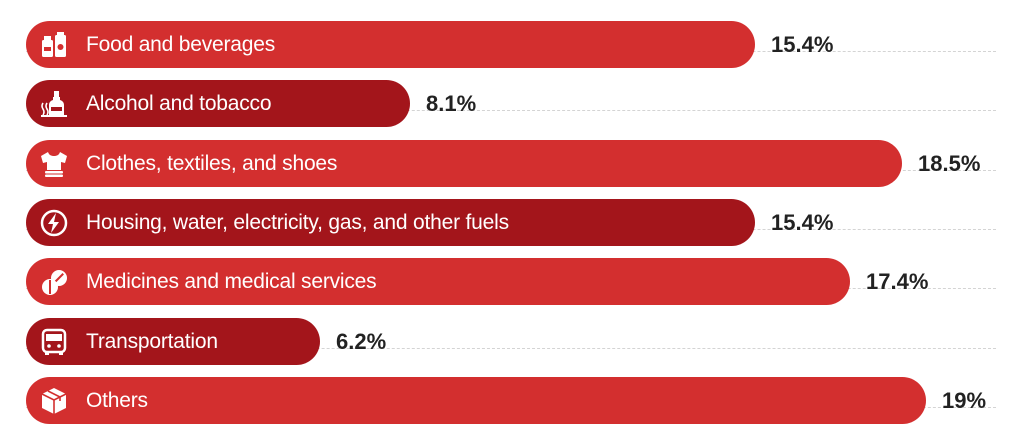  I want to click on category-label: Medicines and medical services, so click(231, 281).